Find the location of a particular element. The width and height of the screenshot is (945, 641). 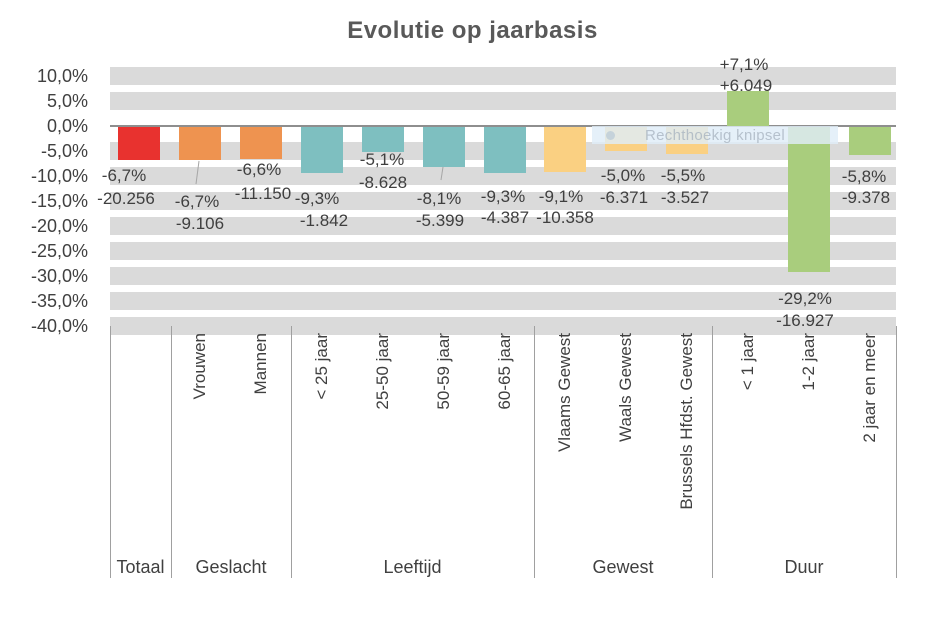

group-label-gewest: Gewest is located at coordinates (623, 567).